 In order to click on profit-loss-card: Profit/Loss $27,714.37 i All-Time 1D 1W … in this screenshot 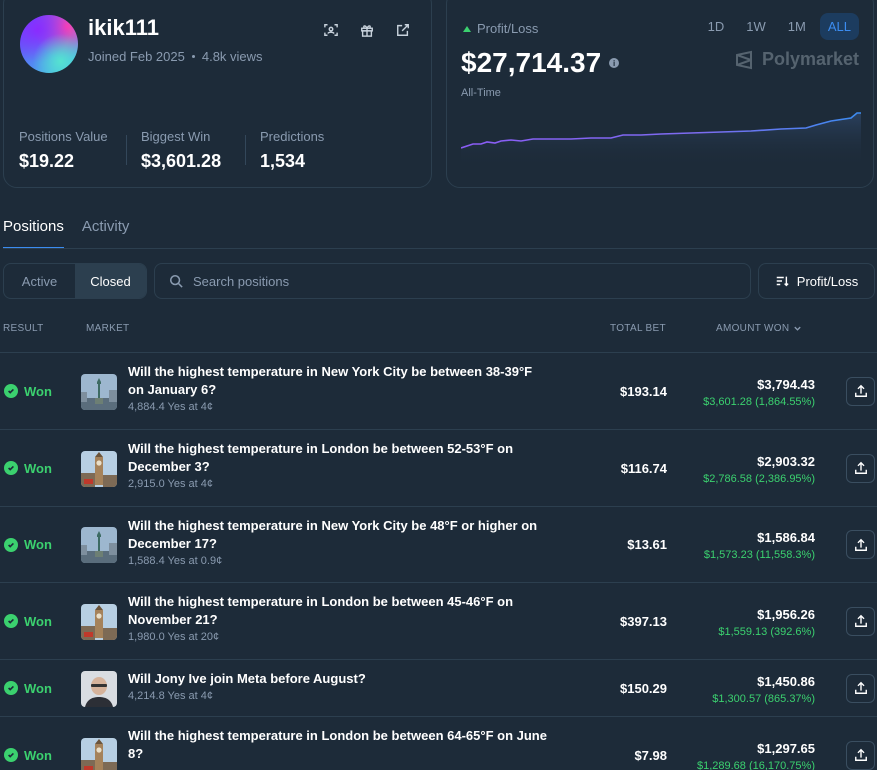, I will do `click(660, 94)`.